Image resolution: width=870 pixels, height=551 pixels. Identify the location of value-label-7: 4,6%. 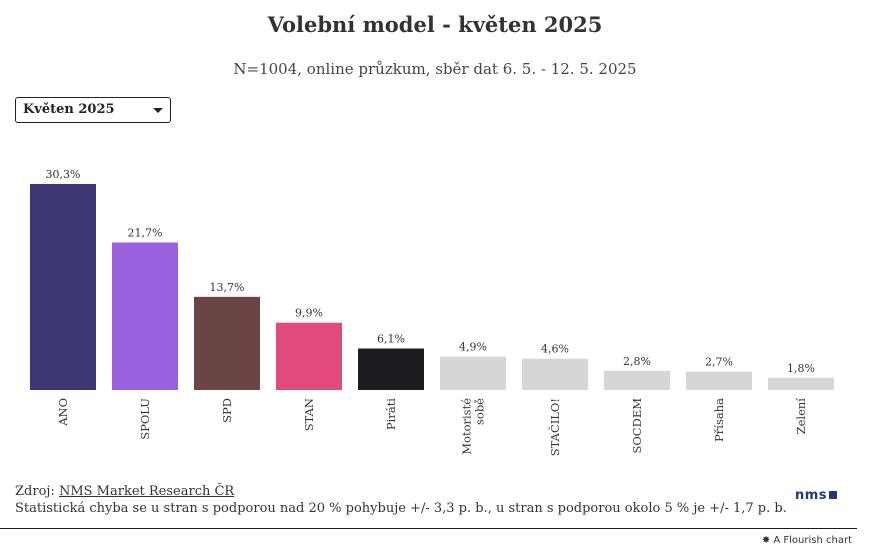
(555, 349).